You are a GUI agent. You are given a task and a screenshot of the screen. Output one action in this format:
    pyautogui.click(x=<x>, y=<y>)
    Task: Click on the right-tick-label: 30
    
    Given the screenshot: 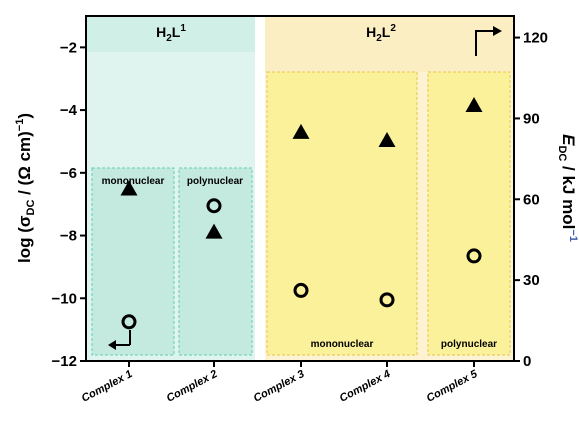 What is the action you would take?
    pyautogui.click(x=531, y=280)
    